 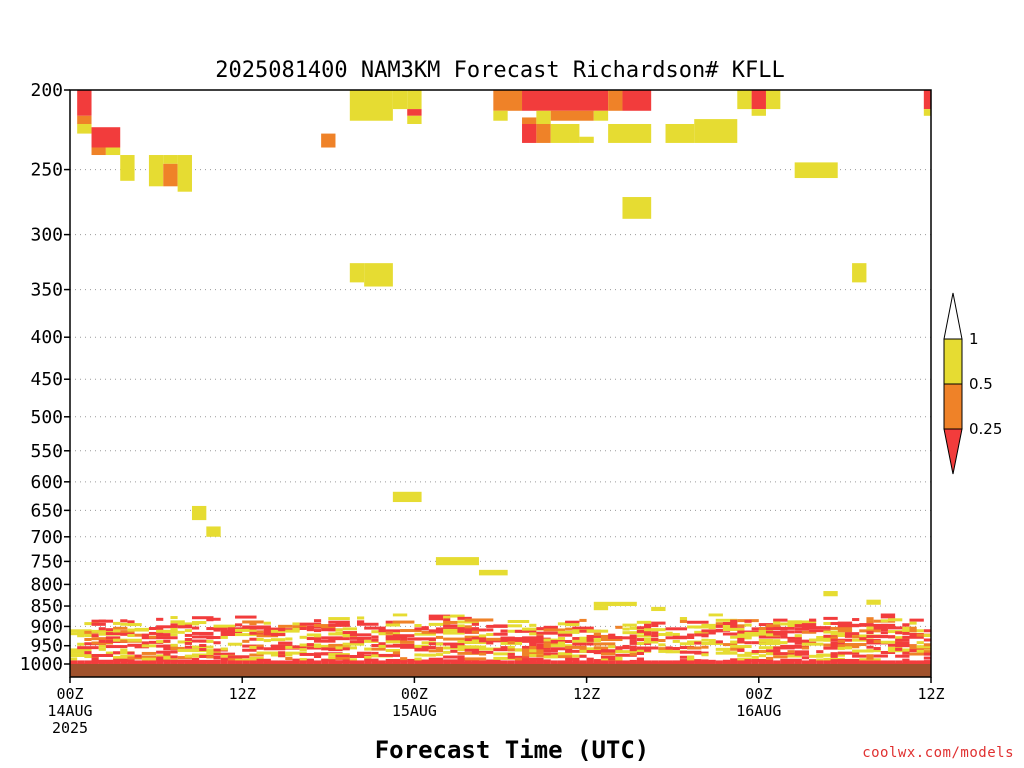 I want to click on y-tick-label: 300, so click(x=46, y=235).